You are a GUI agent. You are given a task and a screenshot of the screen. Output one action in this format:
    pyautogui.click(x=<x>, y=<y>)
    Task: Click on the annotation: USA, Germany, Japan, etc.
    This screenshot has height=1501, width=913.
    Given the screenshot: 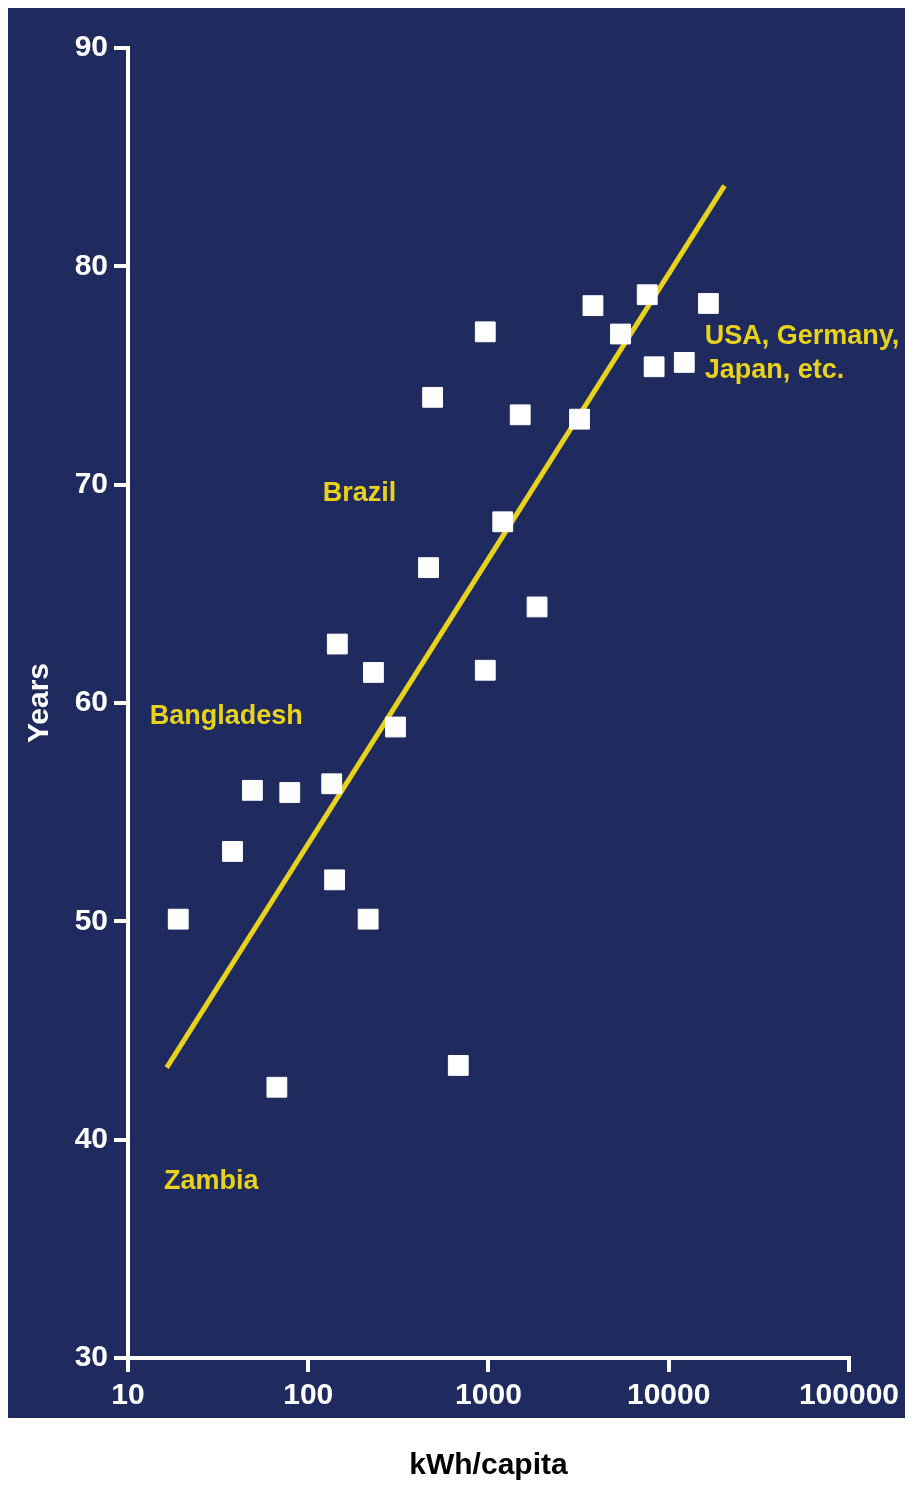 What is the action you would take?
    pyautogui.click(x=802, y=351)
    